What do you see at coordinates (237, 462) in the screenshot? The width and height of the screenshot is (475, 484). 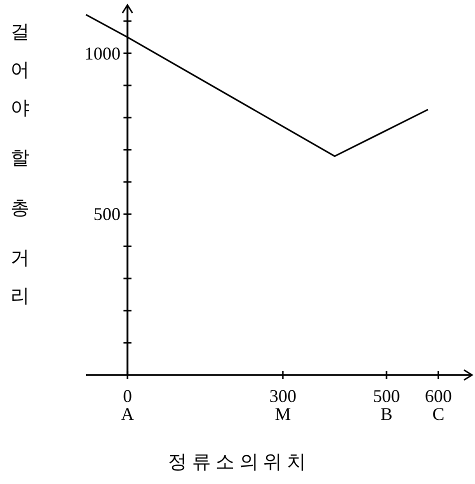 I see `x-axis-title: 정 류 소 의 위 치` at bounding box center [237, 462].